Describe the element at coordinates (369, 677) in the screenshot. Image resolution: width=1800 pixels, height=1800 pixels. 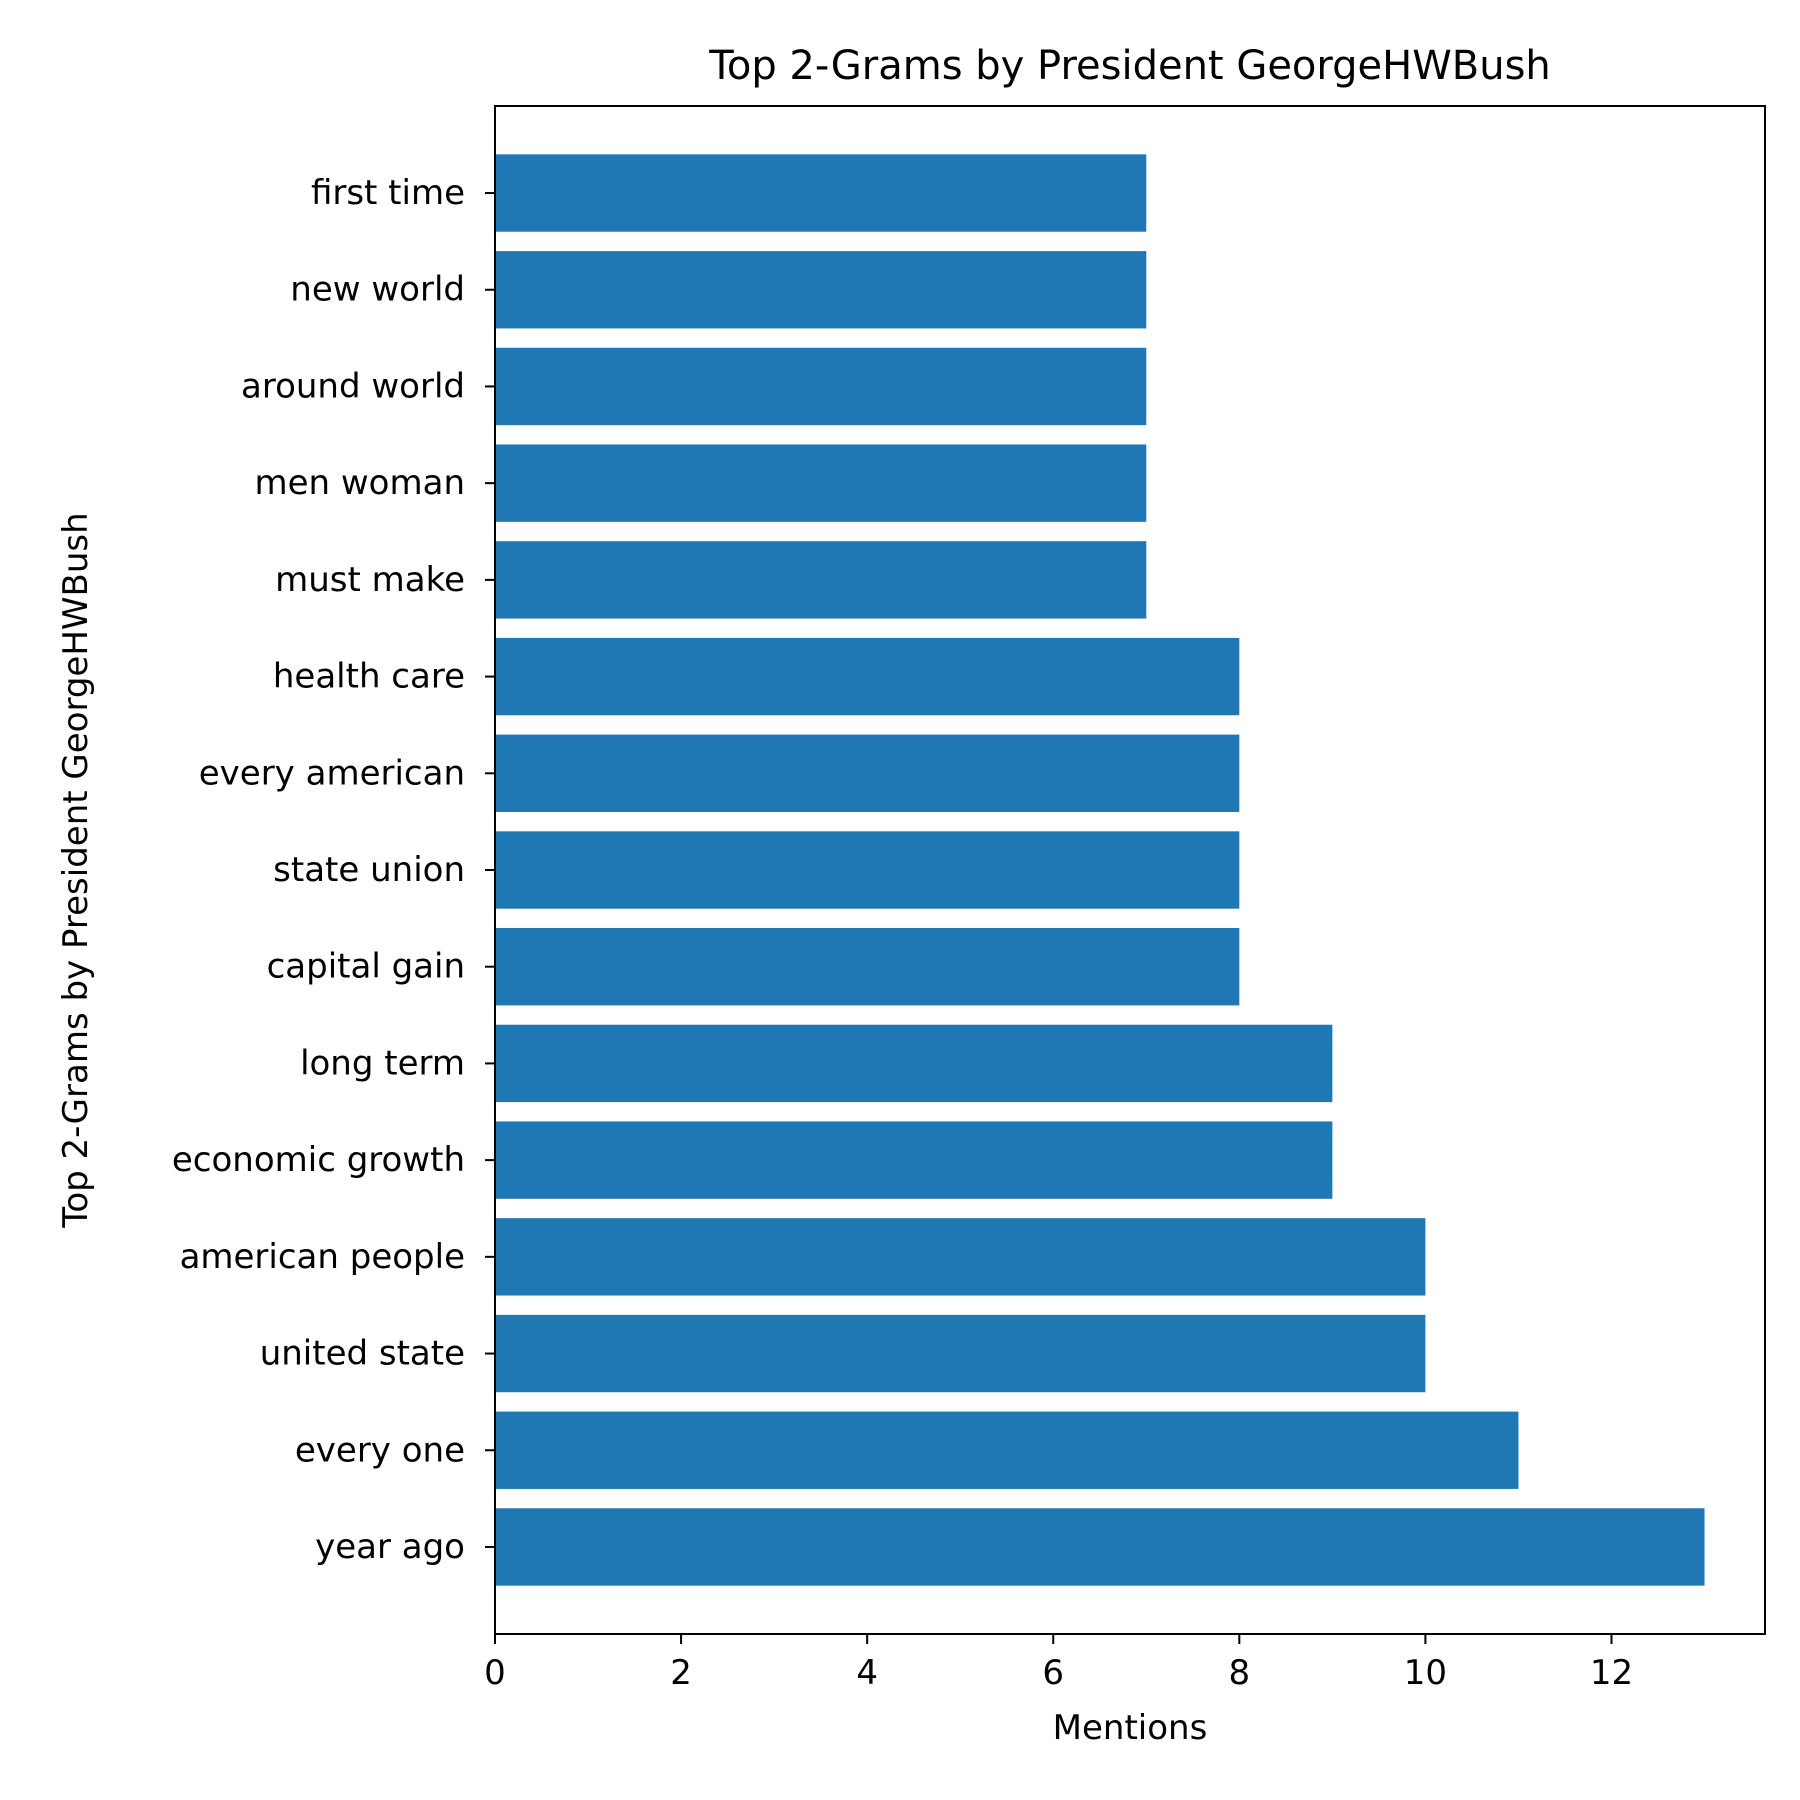
I see `y-tick-label: health care` at that location.